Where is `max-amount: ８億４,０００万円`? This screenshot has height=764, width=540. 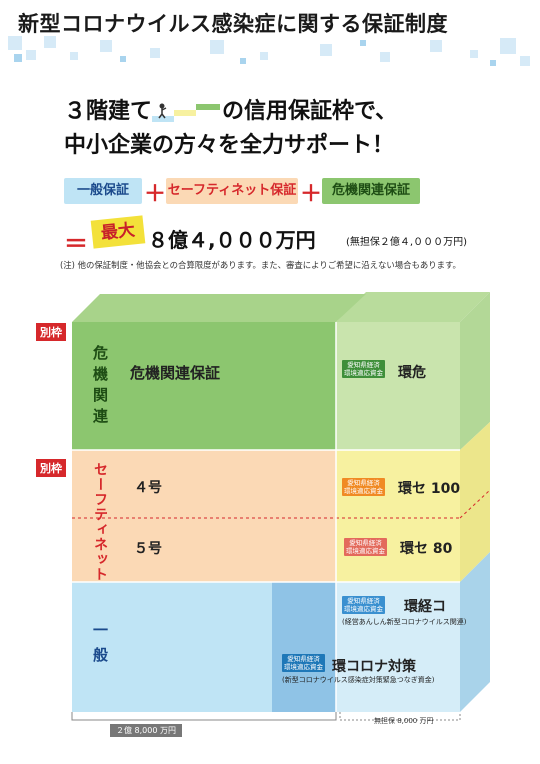 max-amount: ８億４,０００万円 is located at coordinates (232, 240).